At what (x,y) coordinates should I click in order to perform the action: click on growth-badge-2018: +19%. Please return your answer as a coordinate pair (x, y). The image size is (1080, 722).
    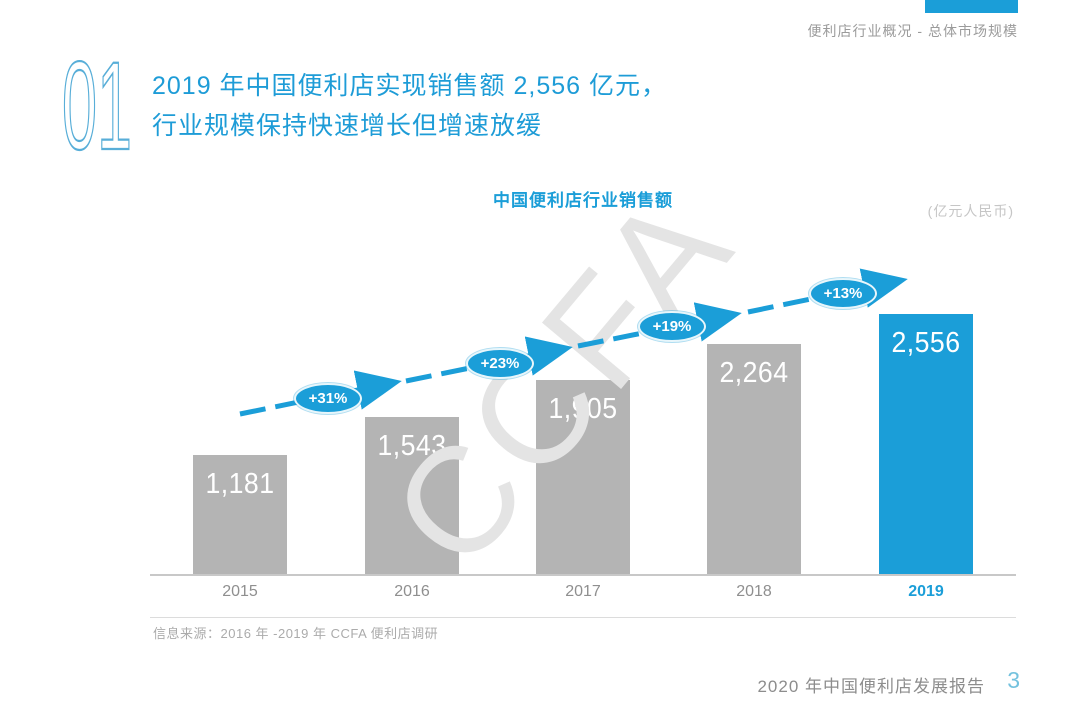
    Looking at the image, I should click on (672, 326).